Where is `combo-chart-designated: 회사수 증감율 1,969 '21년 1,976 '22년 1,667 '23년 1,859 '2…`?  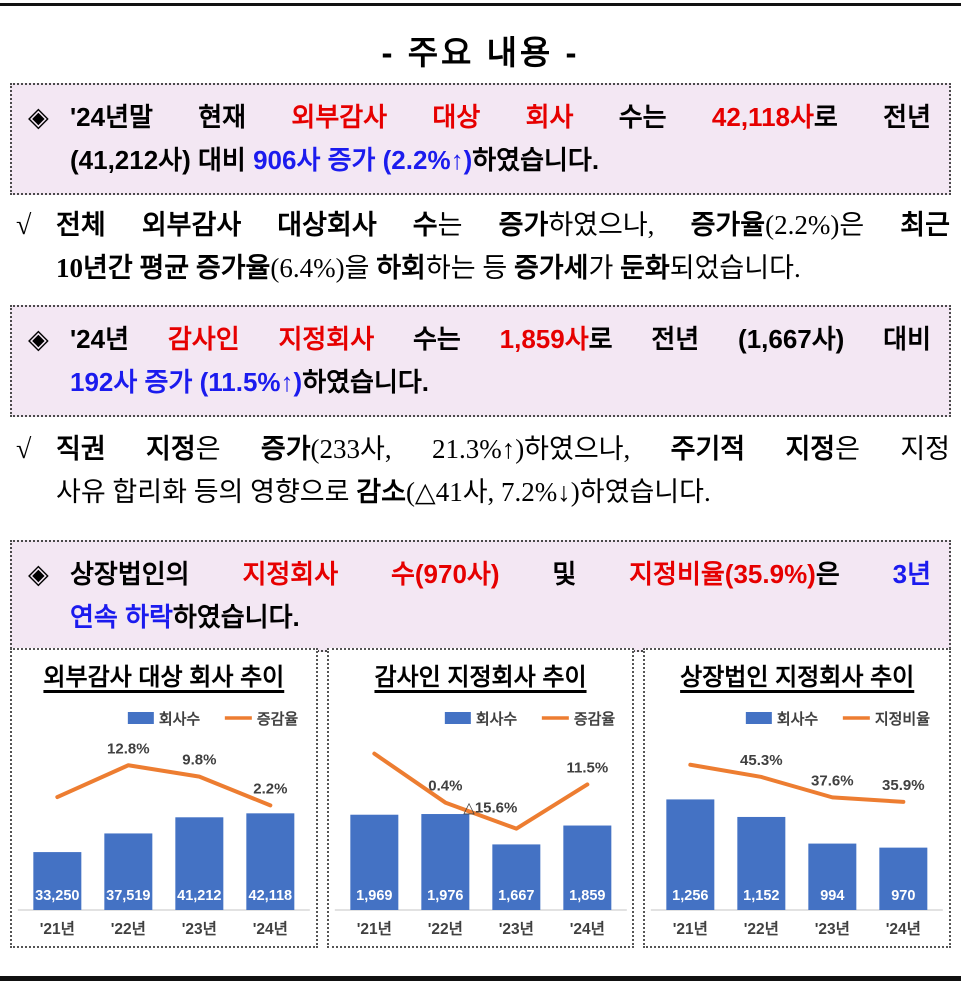 combo-chart-designated: 회사수 증감율 1,969 '21년 1,976 '22년 1,667 '23년 1,859 '2… is located at coordinates (480, 824).